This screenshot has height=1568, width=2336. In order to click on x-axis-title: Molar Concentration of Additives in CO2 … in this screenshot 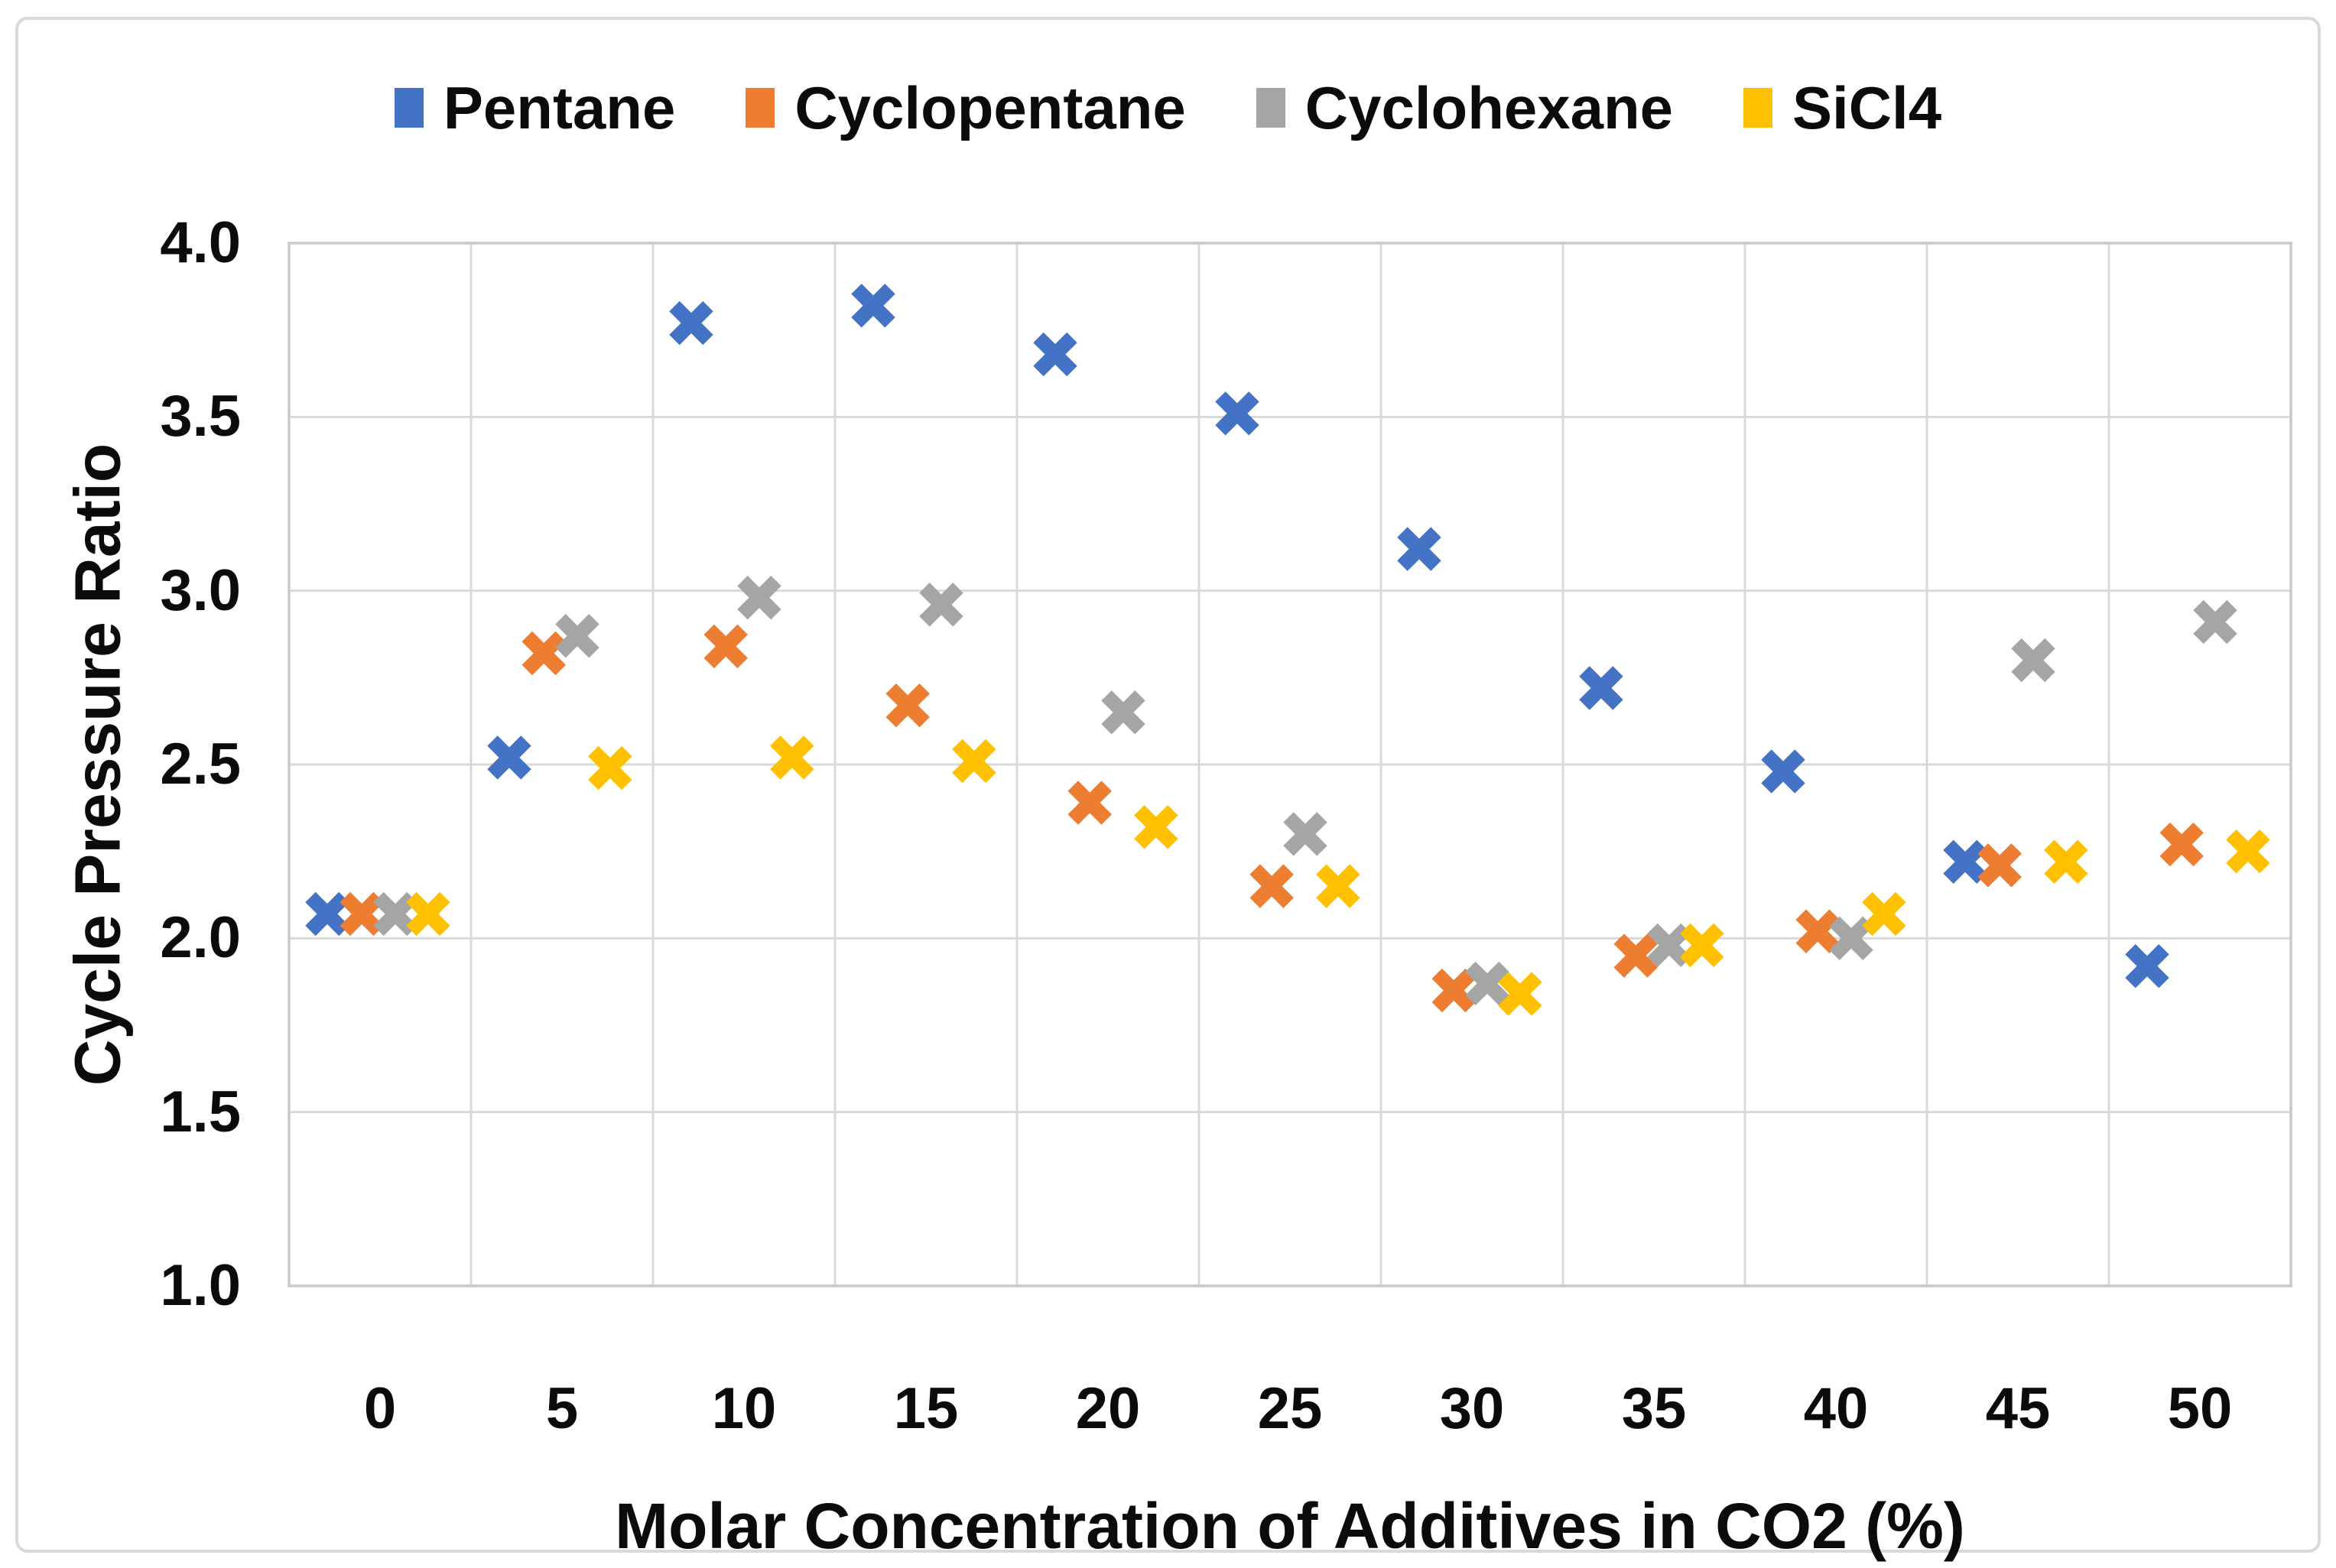, I will do `click(1290, 1526)`.